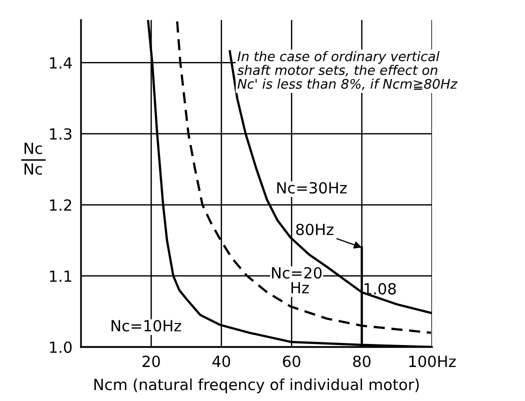 The height and width of the screenshot is (401, 525). What do you see at coordinates (312, 188) in the screenshot?
I see `series-label: Nc=30Hz` at bounding box center [312, 188].